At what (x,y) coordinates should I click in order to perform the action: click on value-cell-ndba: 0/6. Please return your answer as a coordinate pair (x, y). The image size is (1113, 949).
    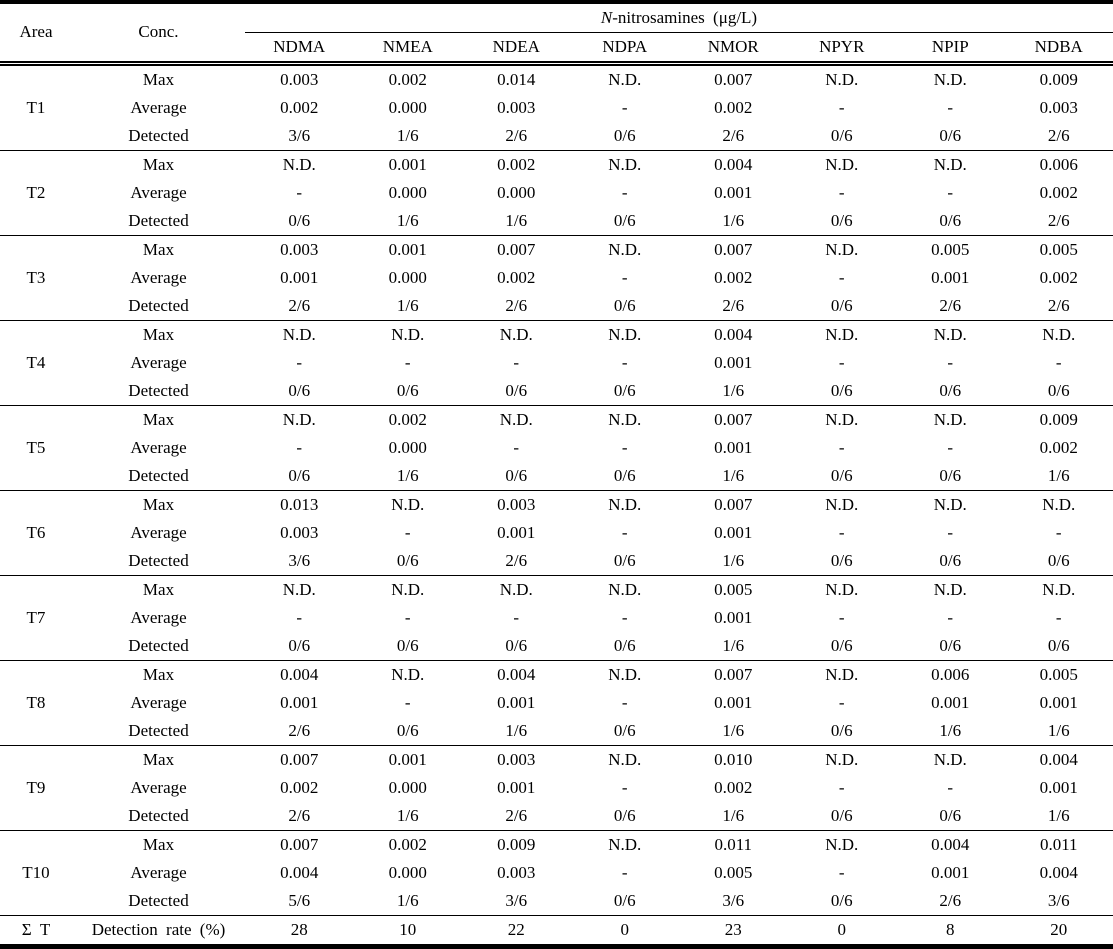
    Looking at the image, I should click on (1059, 646).